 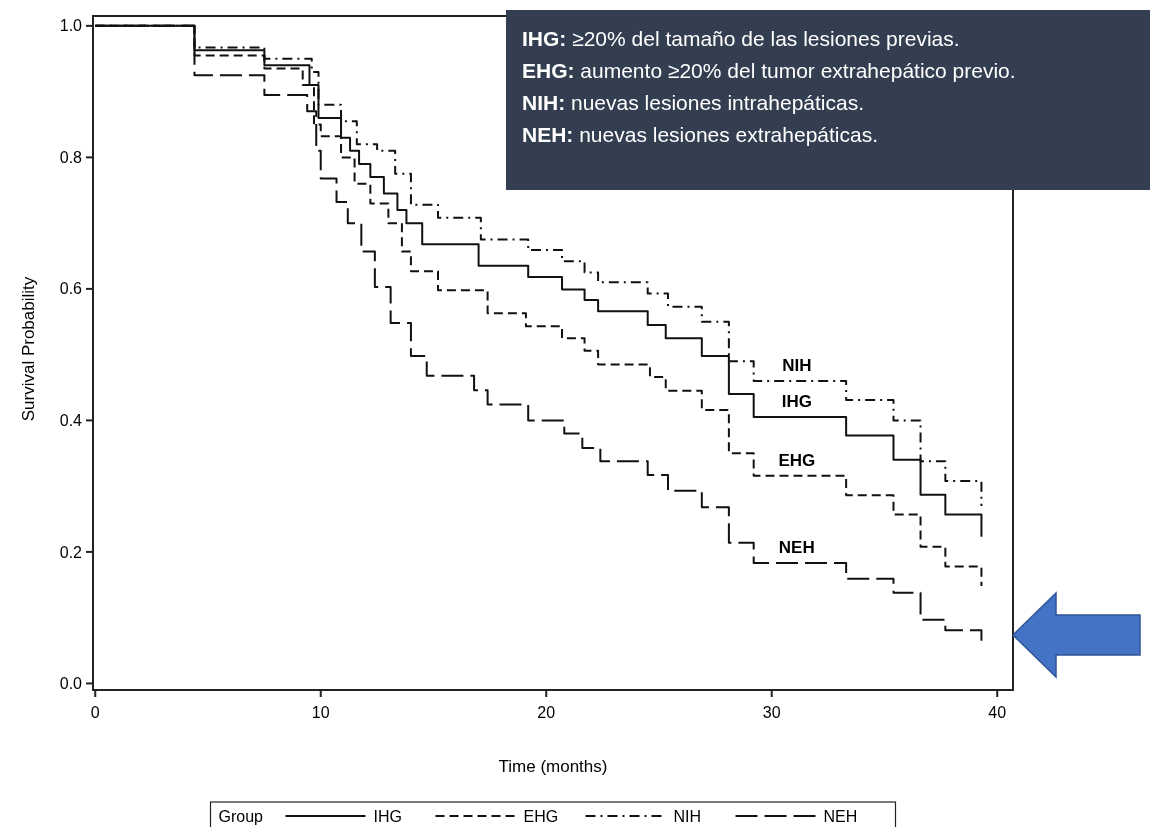 What do you see at coordinates (71, 552) in the screenshot?
I see `y-tick-label: 0.2` at bounding box center [71, 552].